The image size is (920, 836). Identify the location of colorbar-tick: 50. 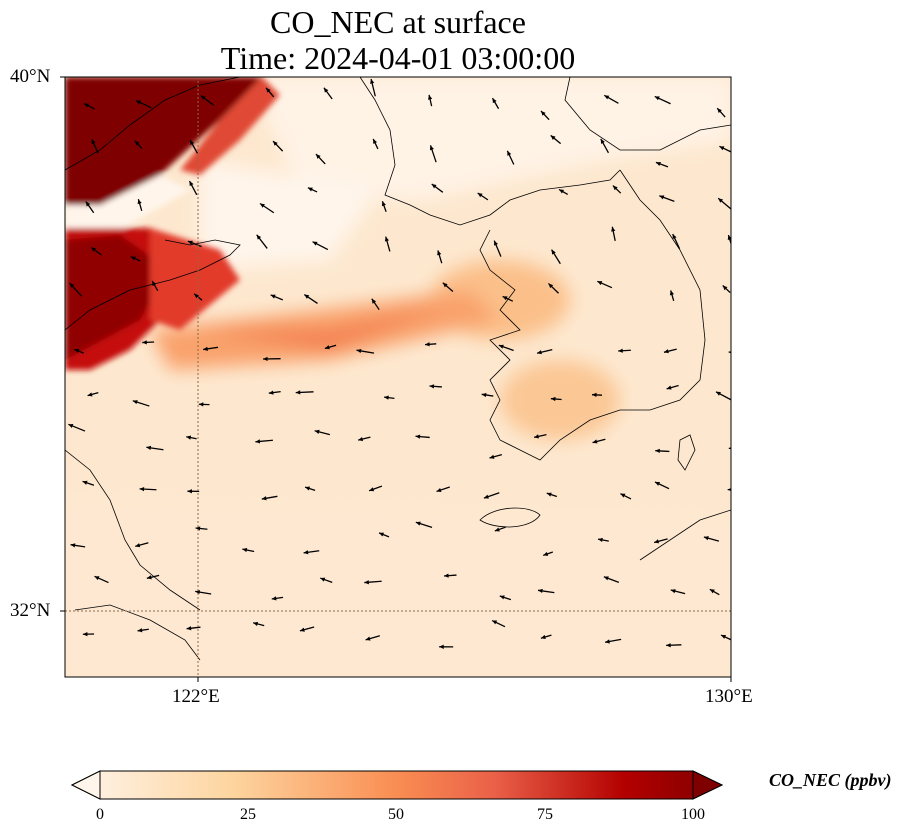
(396, 814).